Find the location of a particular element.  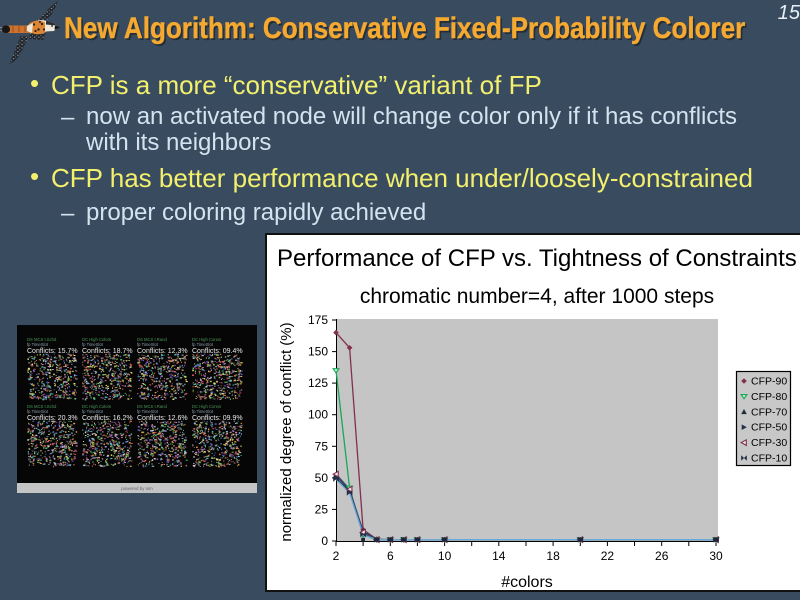

svg-text: #colors is located at coordinates (527, 582).